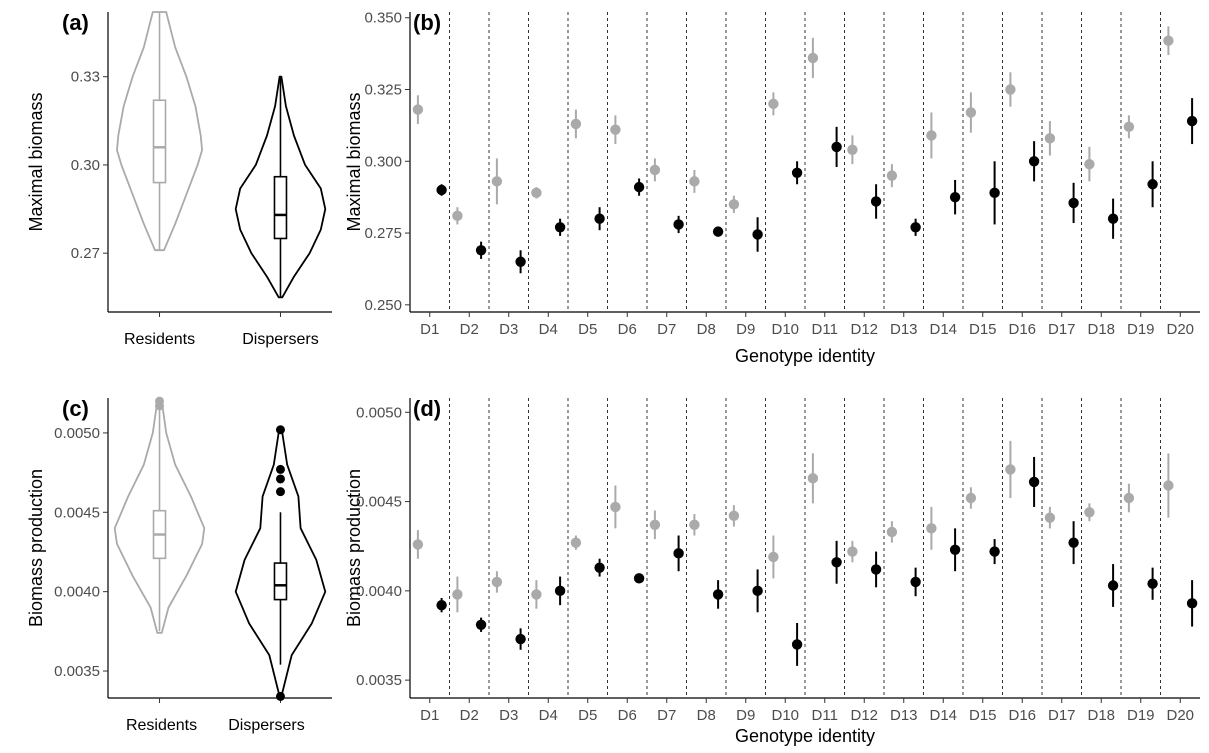 Image resolution: width=1209 pixels, height=753 pixels. What do you see at coordinates (508, 715) in the screenshot?
I see `x-tick-label: D3` at bounding box center [508, 715].